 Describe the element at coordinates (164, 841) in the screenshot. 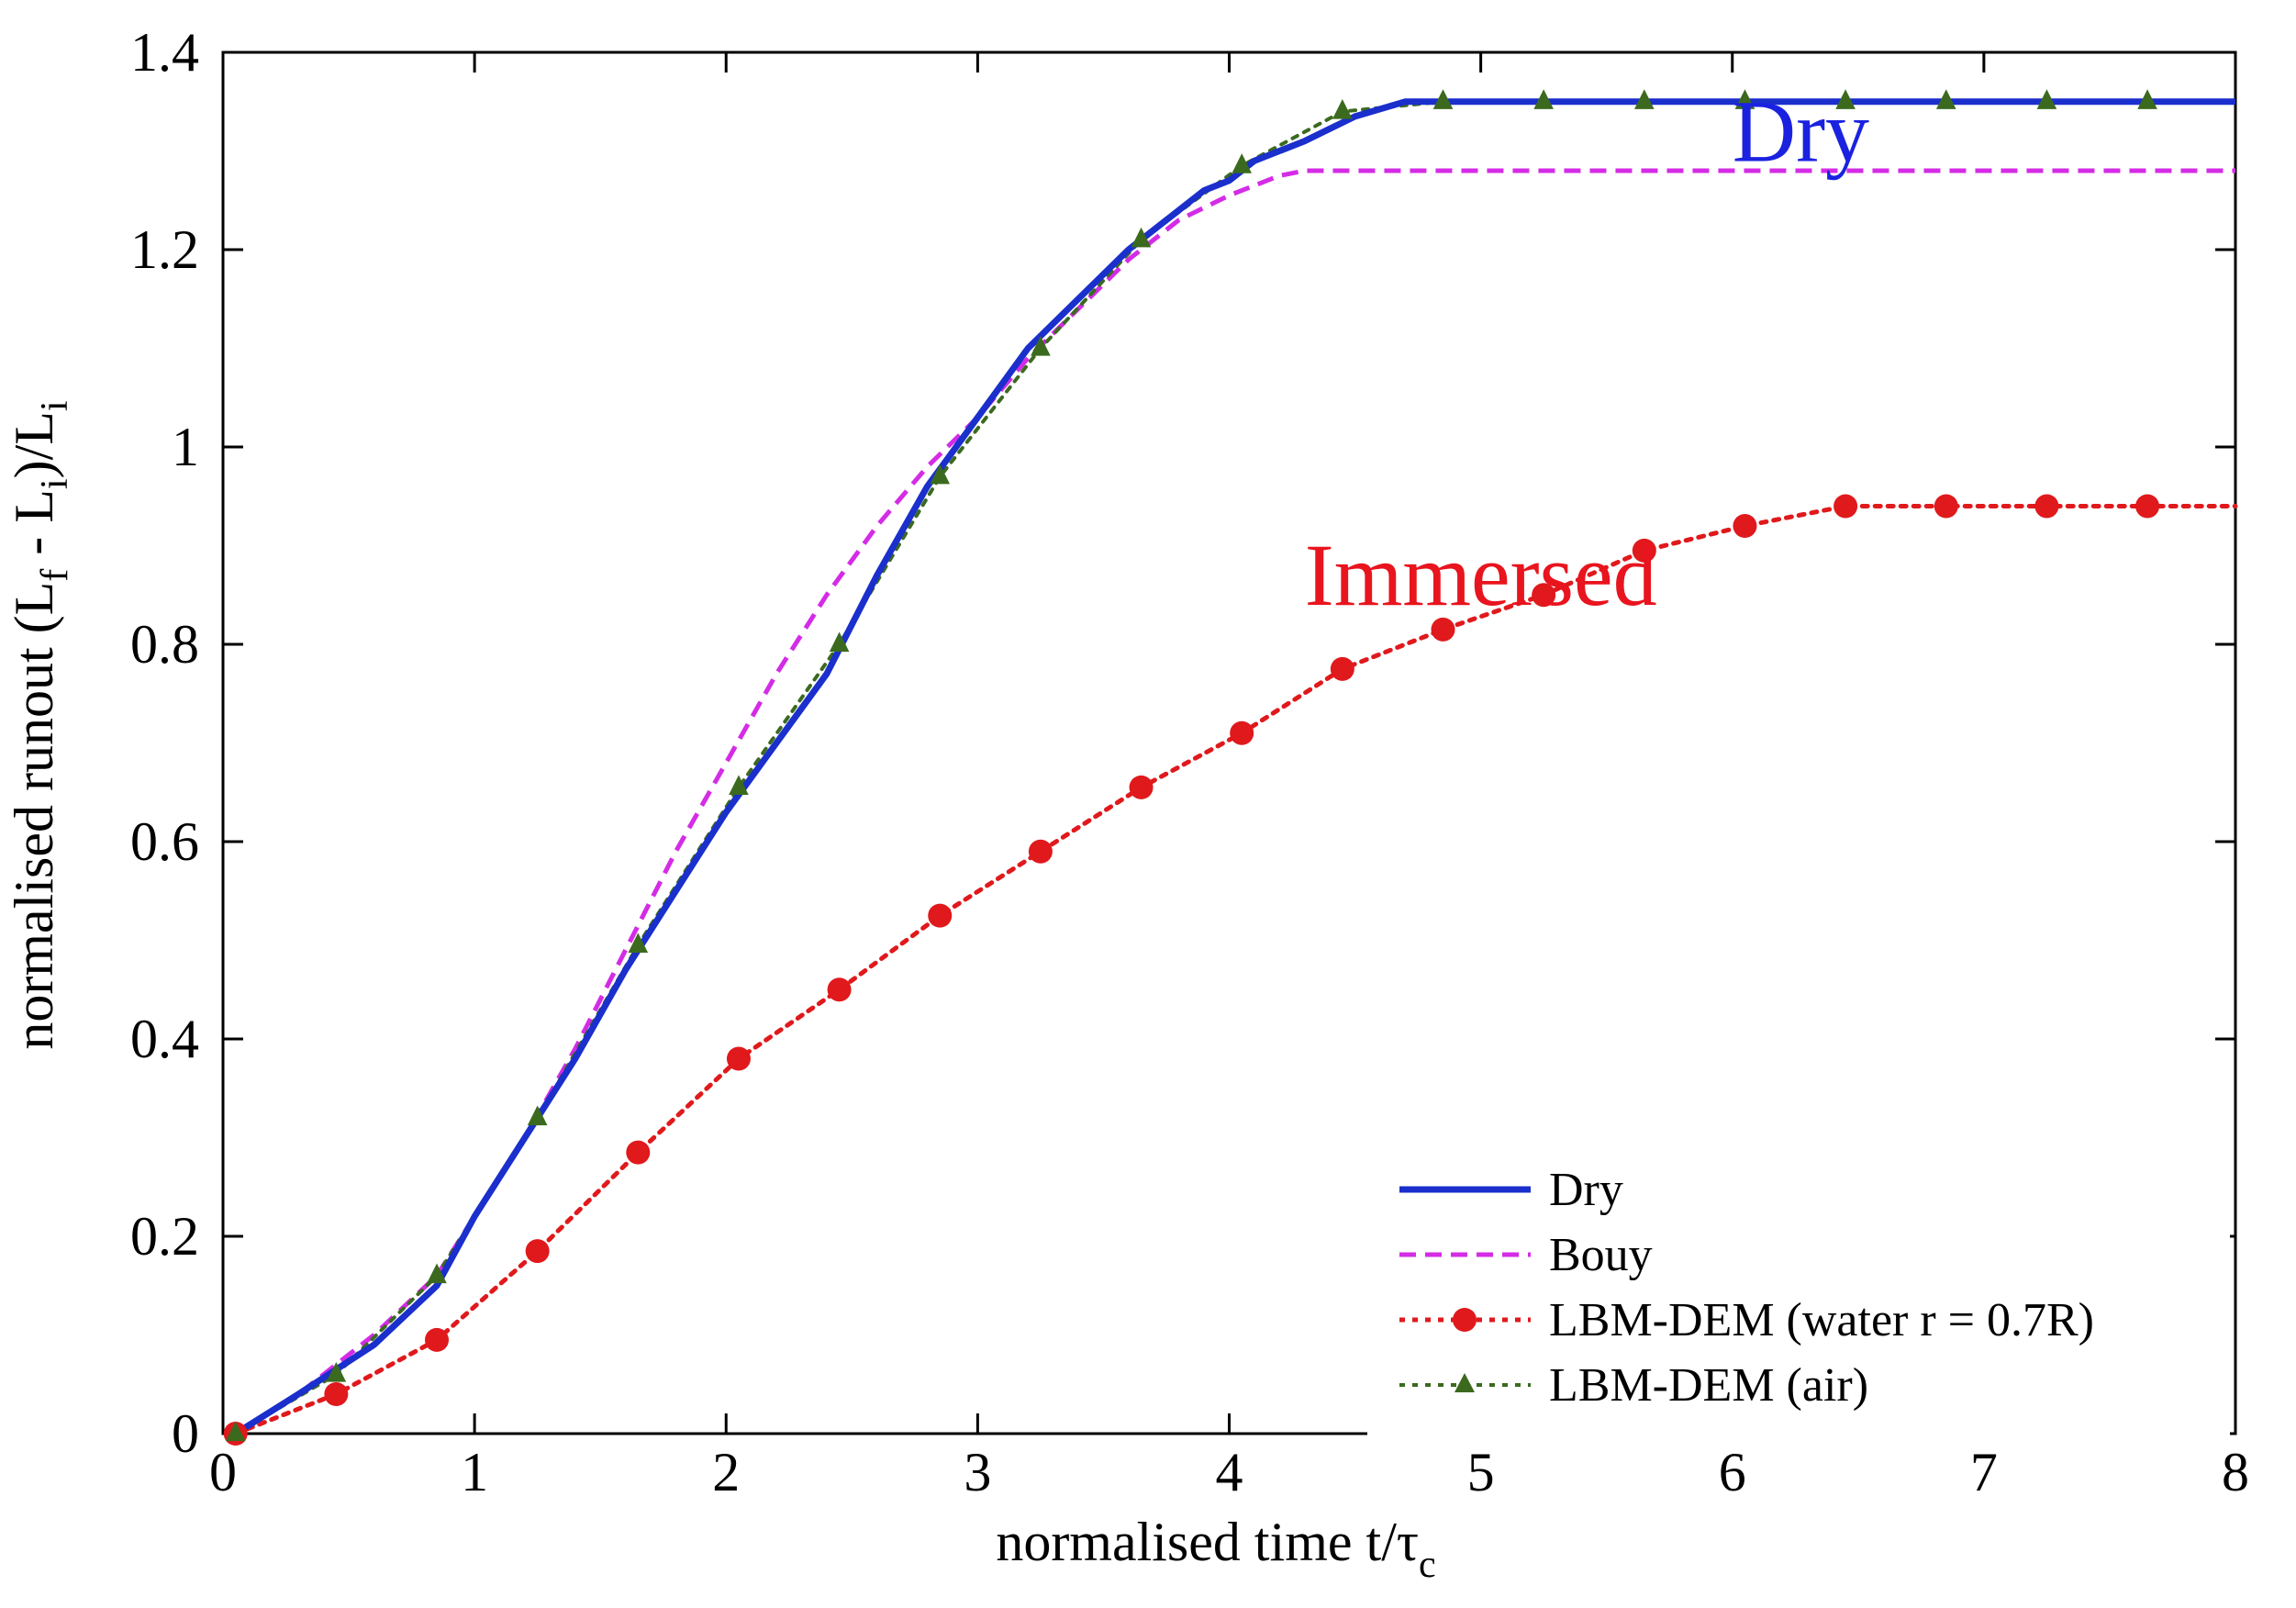

I see `y-tick-label: 0.6` at that location.